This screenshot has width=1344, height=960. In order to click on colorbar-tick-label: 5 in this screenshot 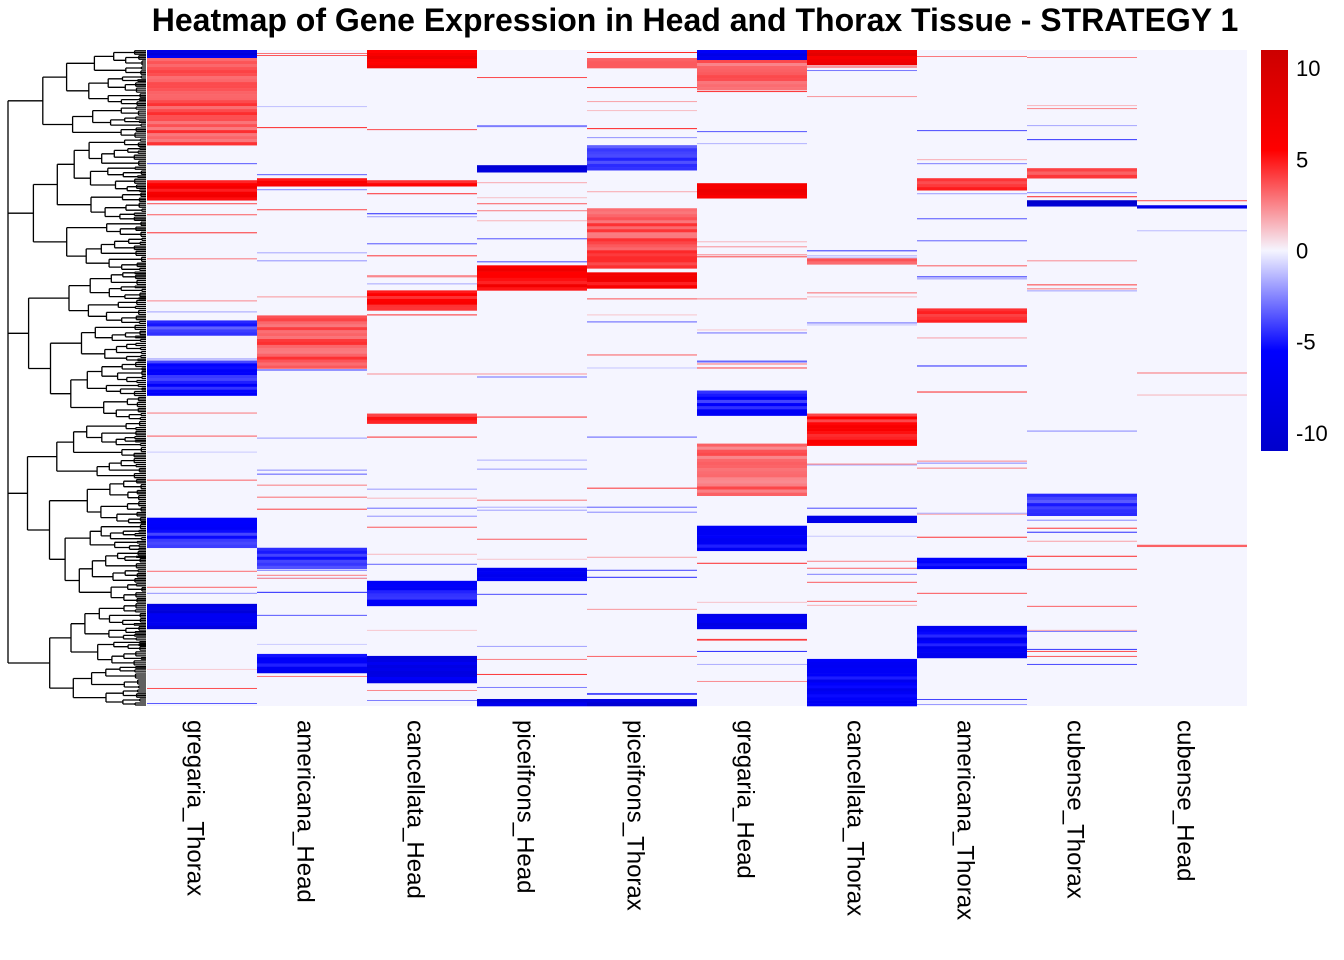, I will do `click(1302, 159)`.